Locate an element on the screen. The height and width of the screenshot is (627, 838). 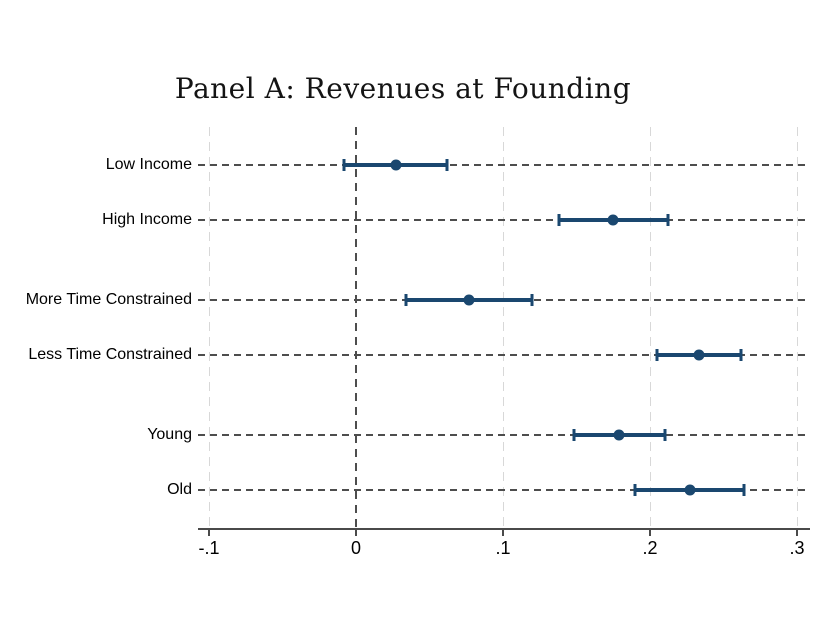
category-label: Low Income is located at coordinates (148, 165).